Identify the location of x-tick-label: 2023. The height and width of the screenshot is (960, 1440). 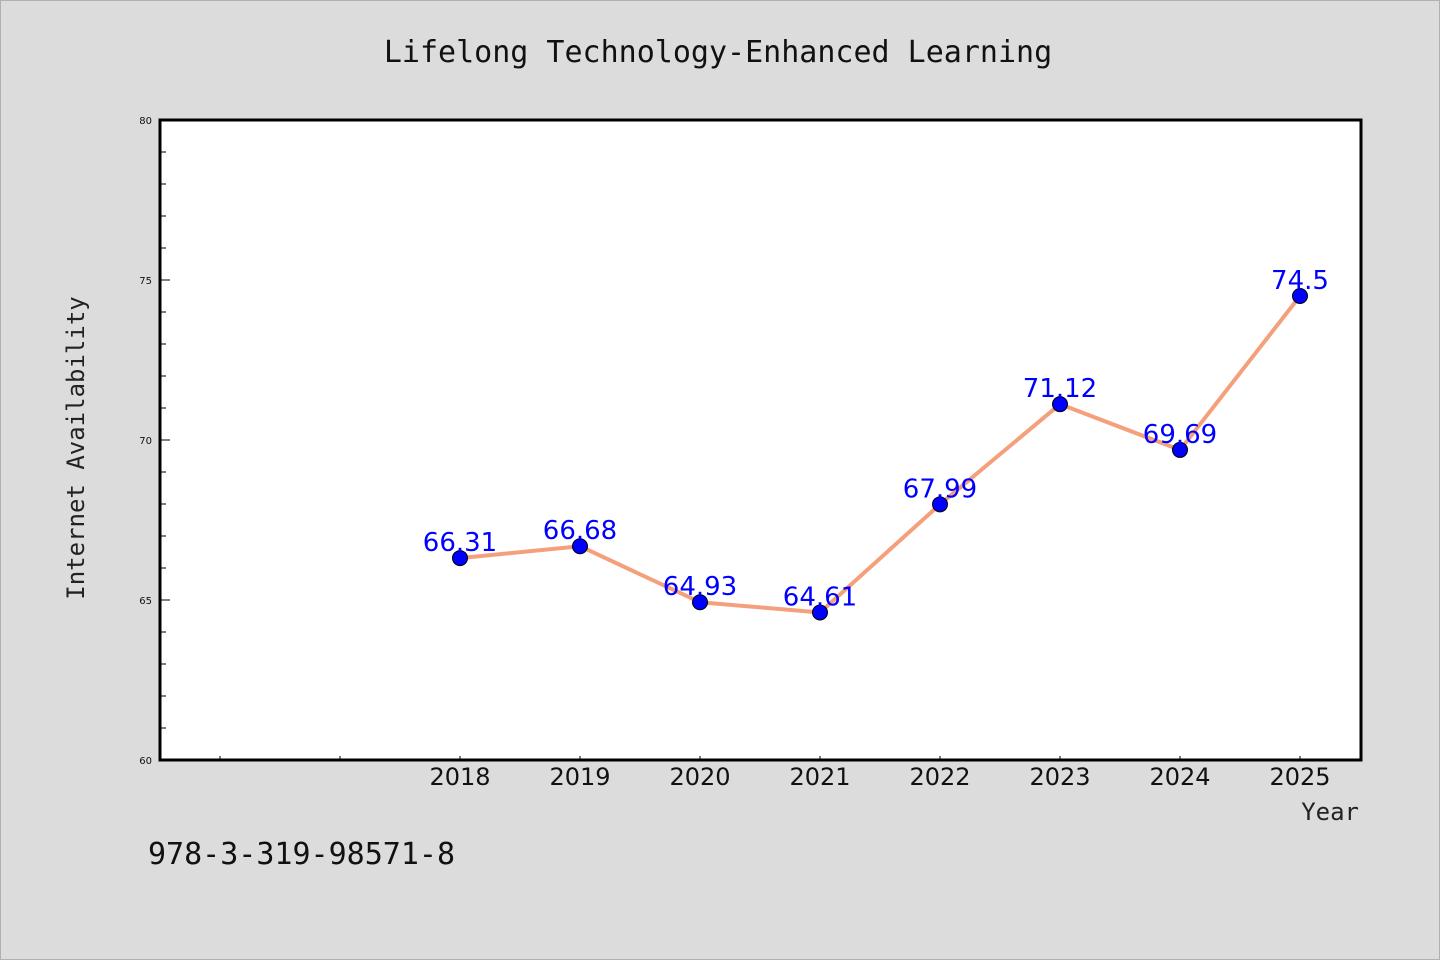
(1059, 777).